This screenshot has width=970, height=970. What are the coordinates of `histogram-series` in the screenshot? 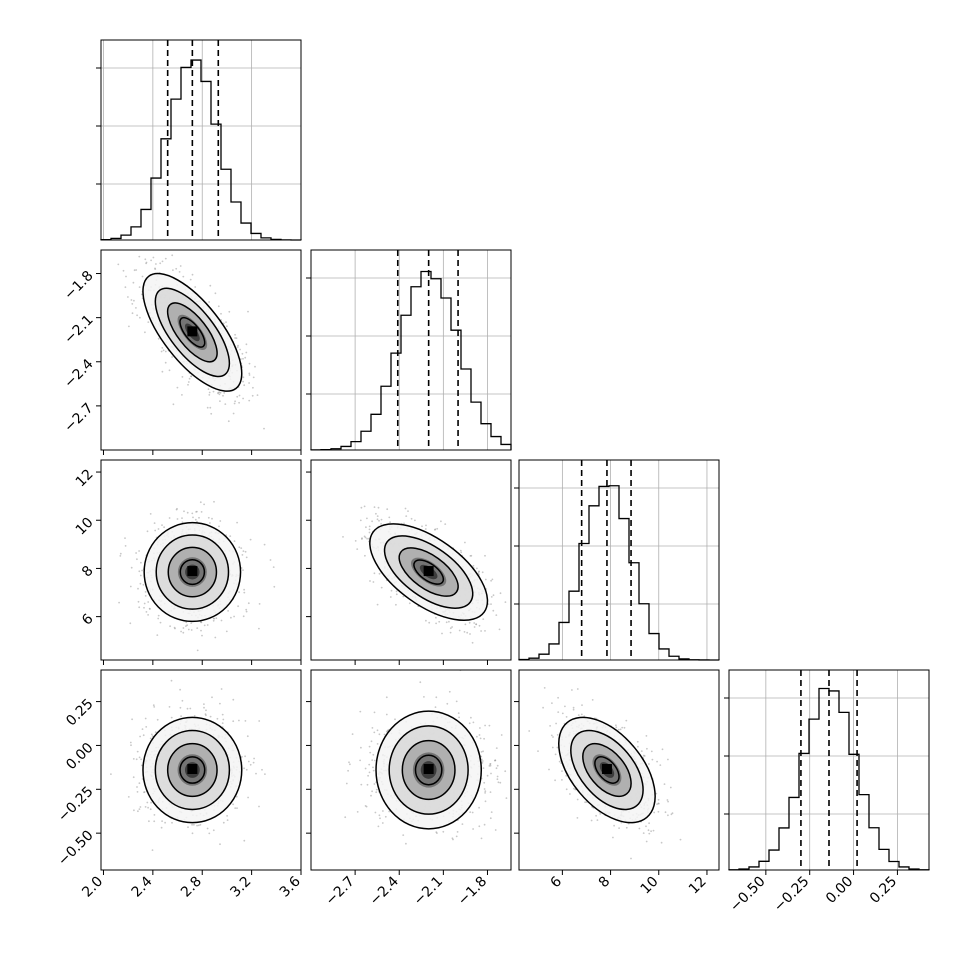 It's located at (201, 150).